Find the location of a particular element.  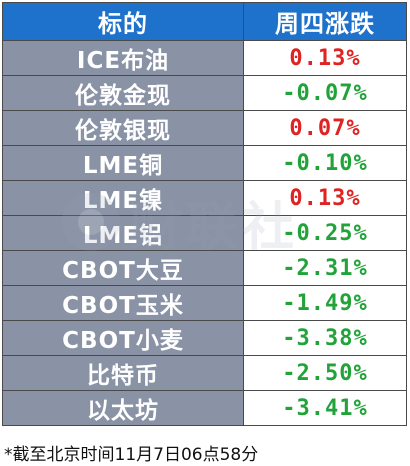

table-row: LME镍 0.13% is located at coordinates (204, 198).